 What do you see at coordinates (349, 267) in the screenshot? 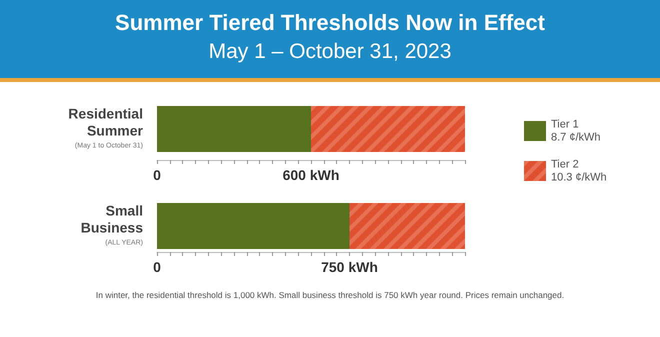
I see `x-tick-label: 750 kWh` at bounding box center [349, 267].